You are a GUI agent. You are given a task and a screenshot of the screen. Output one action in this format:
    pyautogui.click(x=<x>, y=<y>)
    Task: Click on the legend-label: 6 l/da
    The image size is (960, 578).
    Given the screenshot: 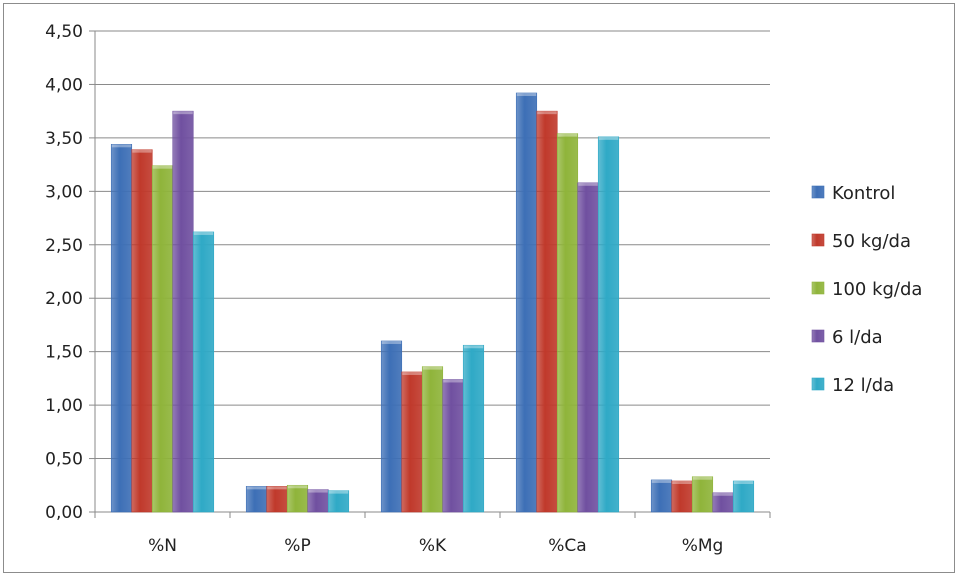 What is the action you would take?
    pyautogui.click(x=857, y=337)
    